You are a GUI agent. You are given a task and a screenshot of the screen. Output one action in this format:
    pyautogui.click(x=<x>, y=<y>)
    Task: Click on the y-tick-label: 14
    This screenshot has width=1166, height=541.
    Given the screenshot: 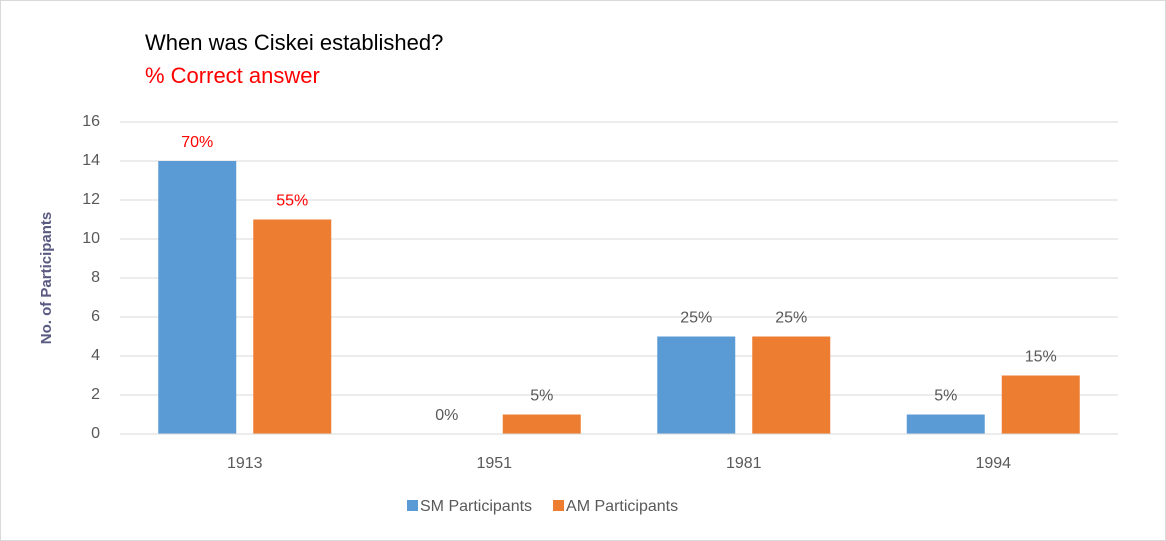 What is the action you would take?
    pyautogui.click(x=91, y=160)
    